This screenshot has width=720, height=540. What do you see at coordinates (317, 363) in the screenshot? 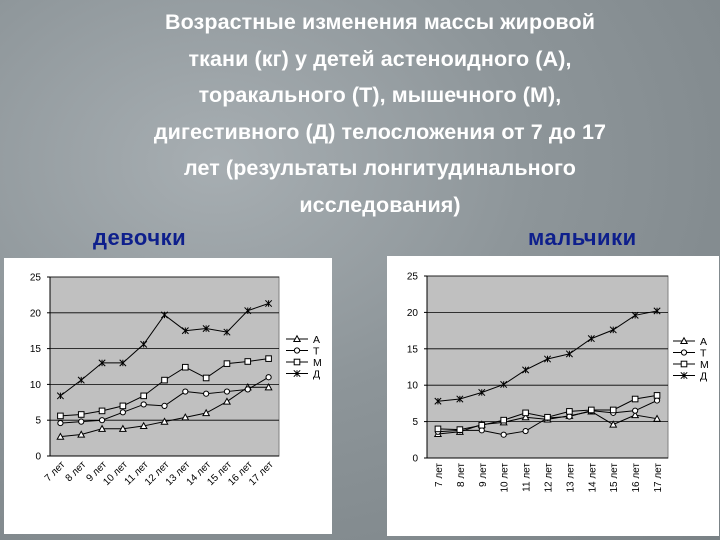
I see `legend-label: М` at bounding box center [317, 363].